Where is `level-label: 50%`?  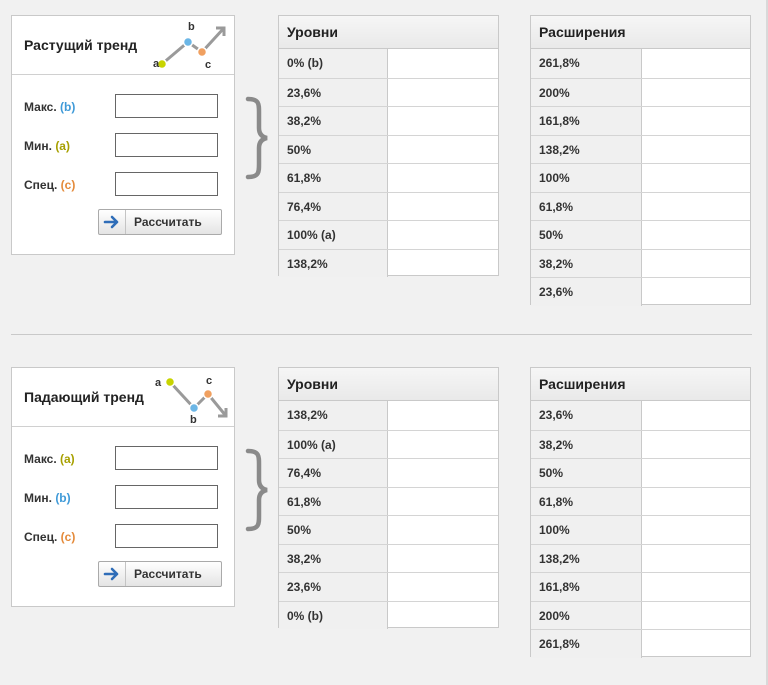
level-label: 50% is located at coordinates (299, 530).